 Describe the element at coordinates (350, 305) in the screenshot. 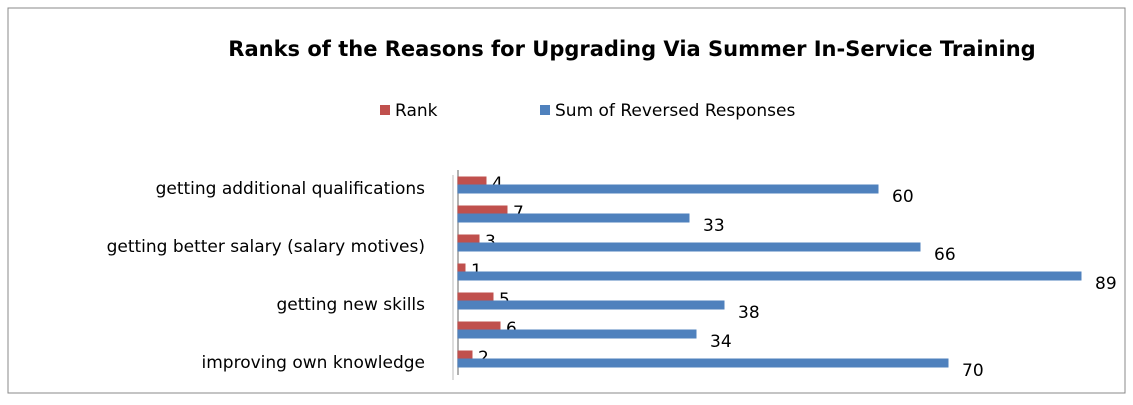

I see `y-tick-label: getting new skills` at that location.